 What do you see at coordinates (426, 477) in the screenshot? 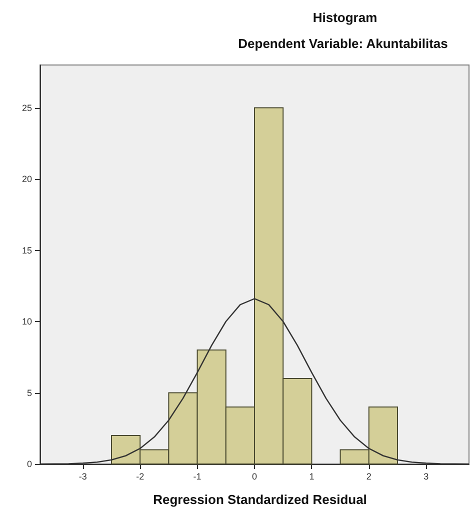
I see `x-tick-label: 3` at bounding box center [426, 477].